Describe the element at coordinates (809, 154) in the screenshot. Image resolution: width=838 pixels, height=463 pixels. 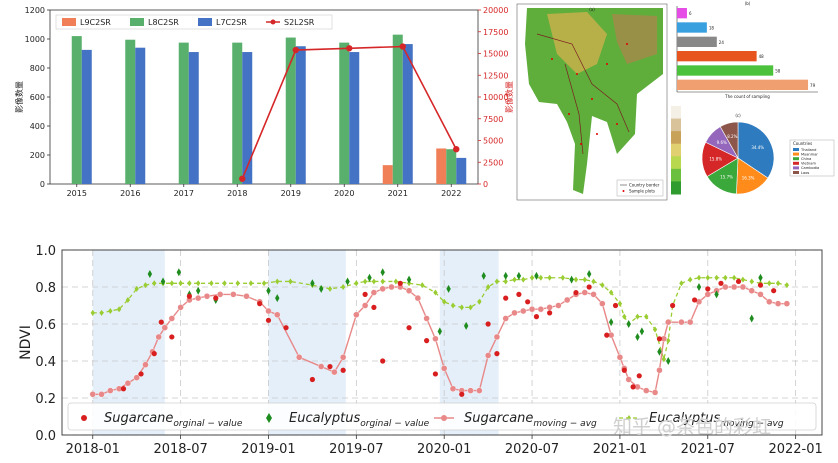
I see `pie-legend-label: Myanmar` at that location.